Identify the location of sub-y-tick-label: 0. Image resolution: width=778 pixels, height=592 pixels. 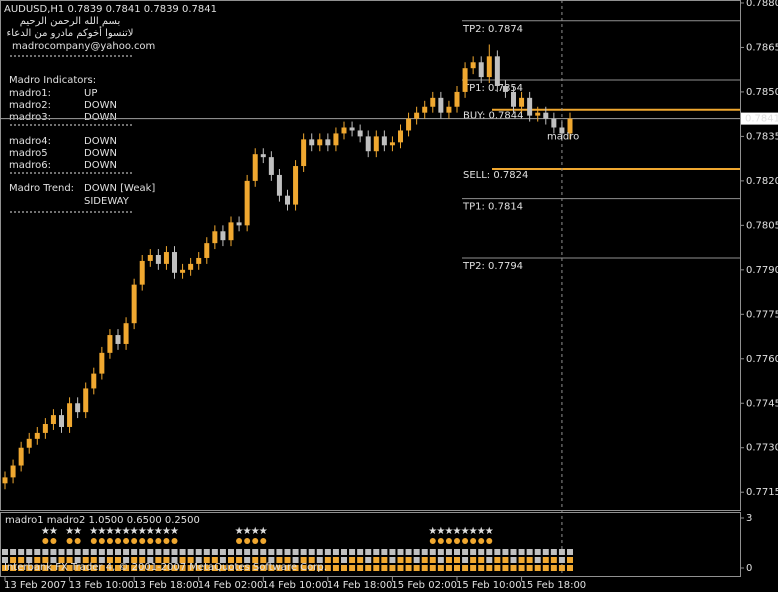
(749, 568).